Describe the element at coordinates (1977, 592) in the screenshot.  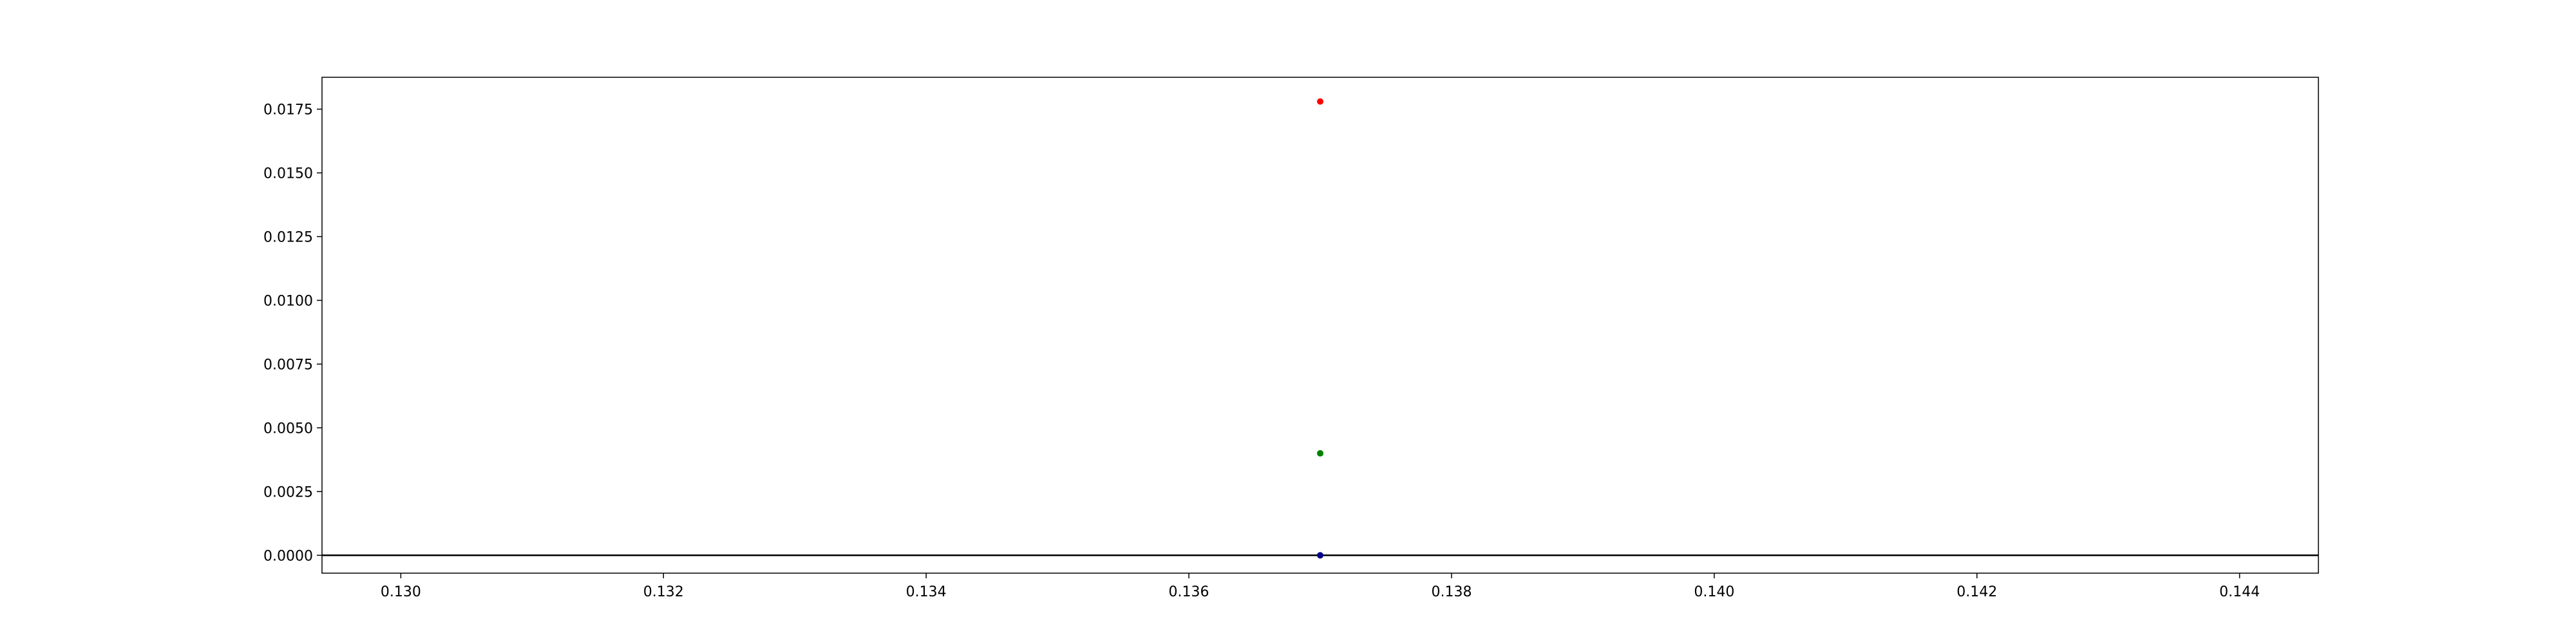
I see `x-tick-label: 0.142` at that location.